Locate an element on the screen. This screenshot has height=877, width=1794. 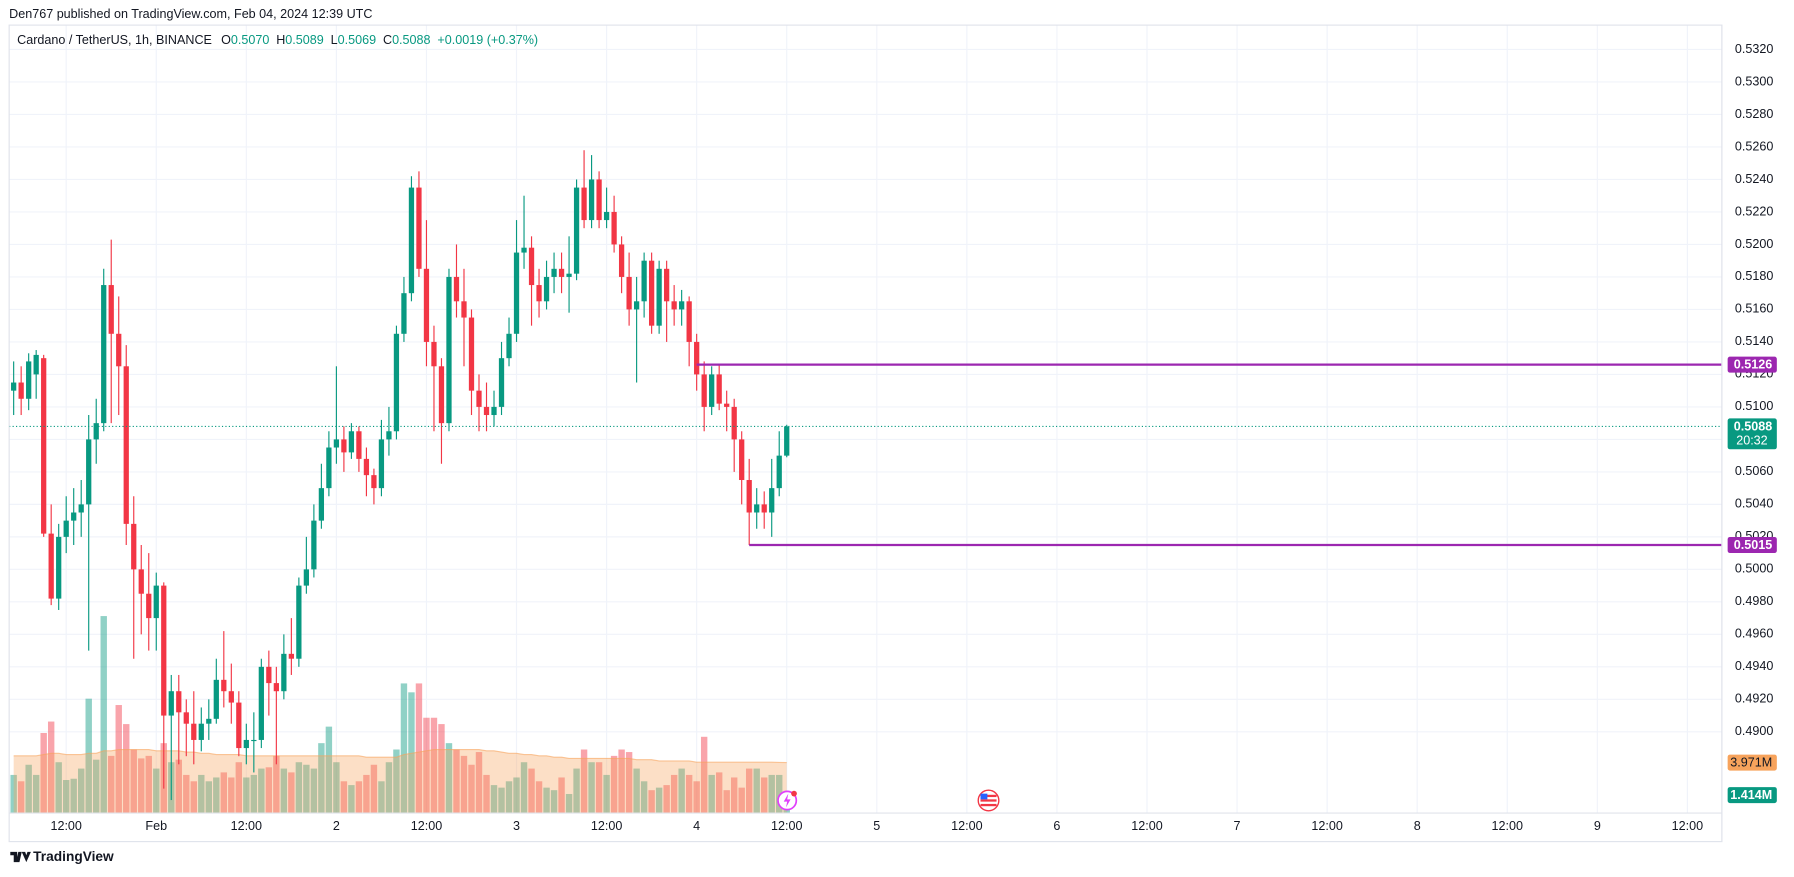
y-tick-label: 0.5040 is located at coordinates (1754, 504).